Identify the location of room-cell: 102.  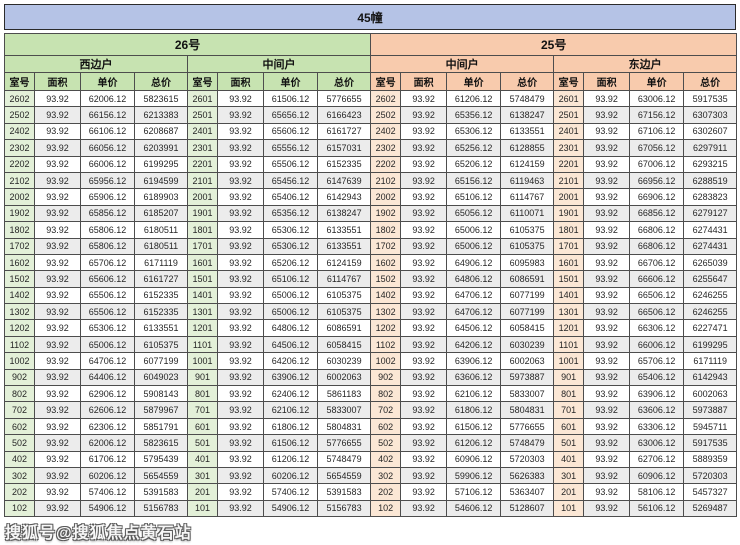
(386, 508).